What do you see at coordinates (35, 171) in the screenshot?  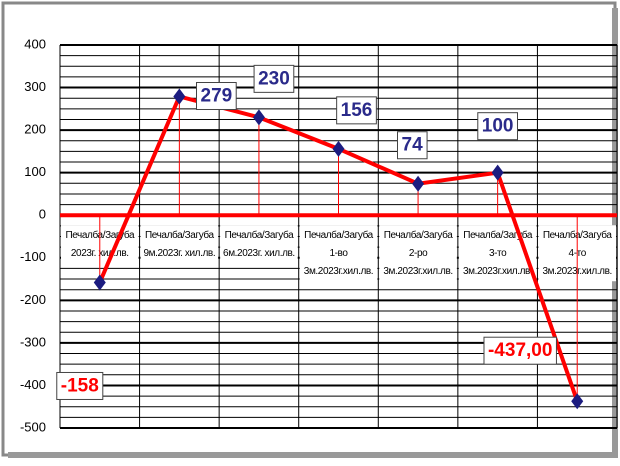 I see `y-tick-label: 100` at bounding box center [35, 171].